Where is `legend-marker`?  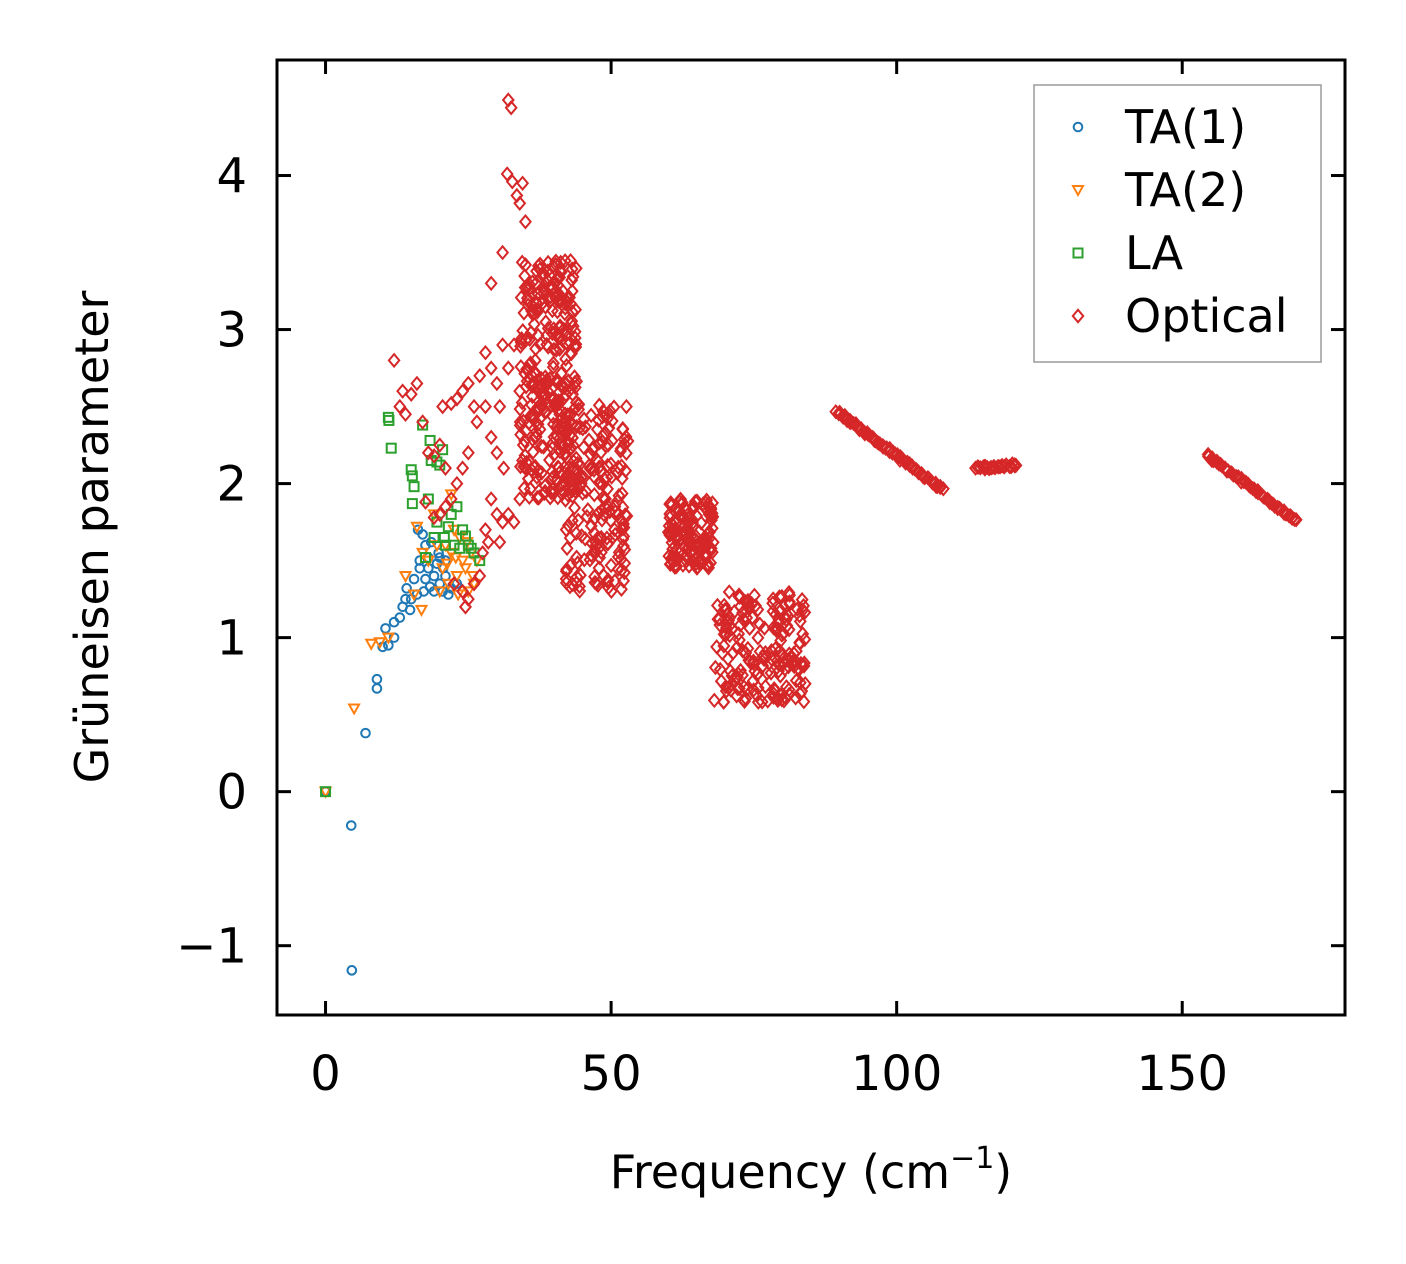
legend-marker is located at coordinates (1078, 127).